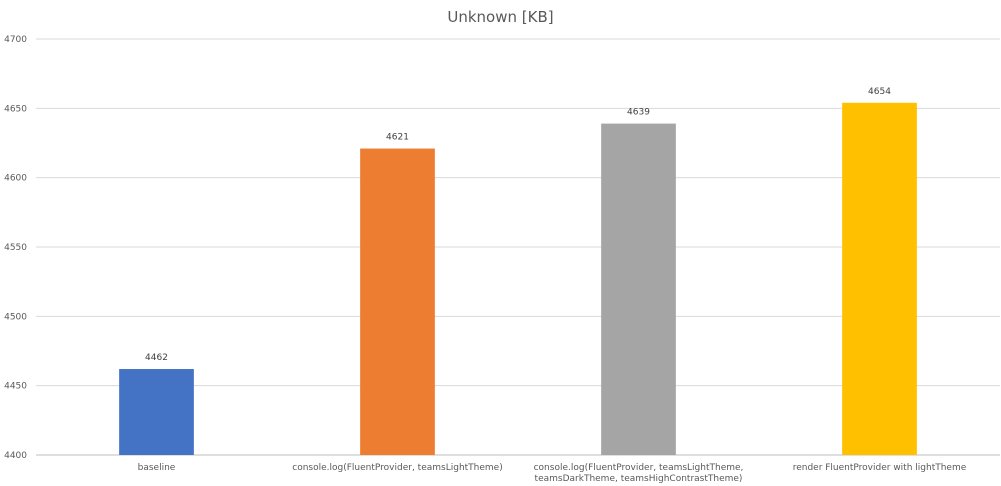 The width and height of the screenshot is (1001, 486). What do you see at coordinates (157, 468) in the screenshot?
I see `category-label: baseline` at bounding box center [157, 468].